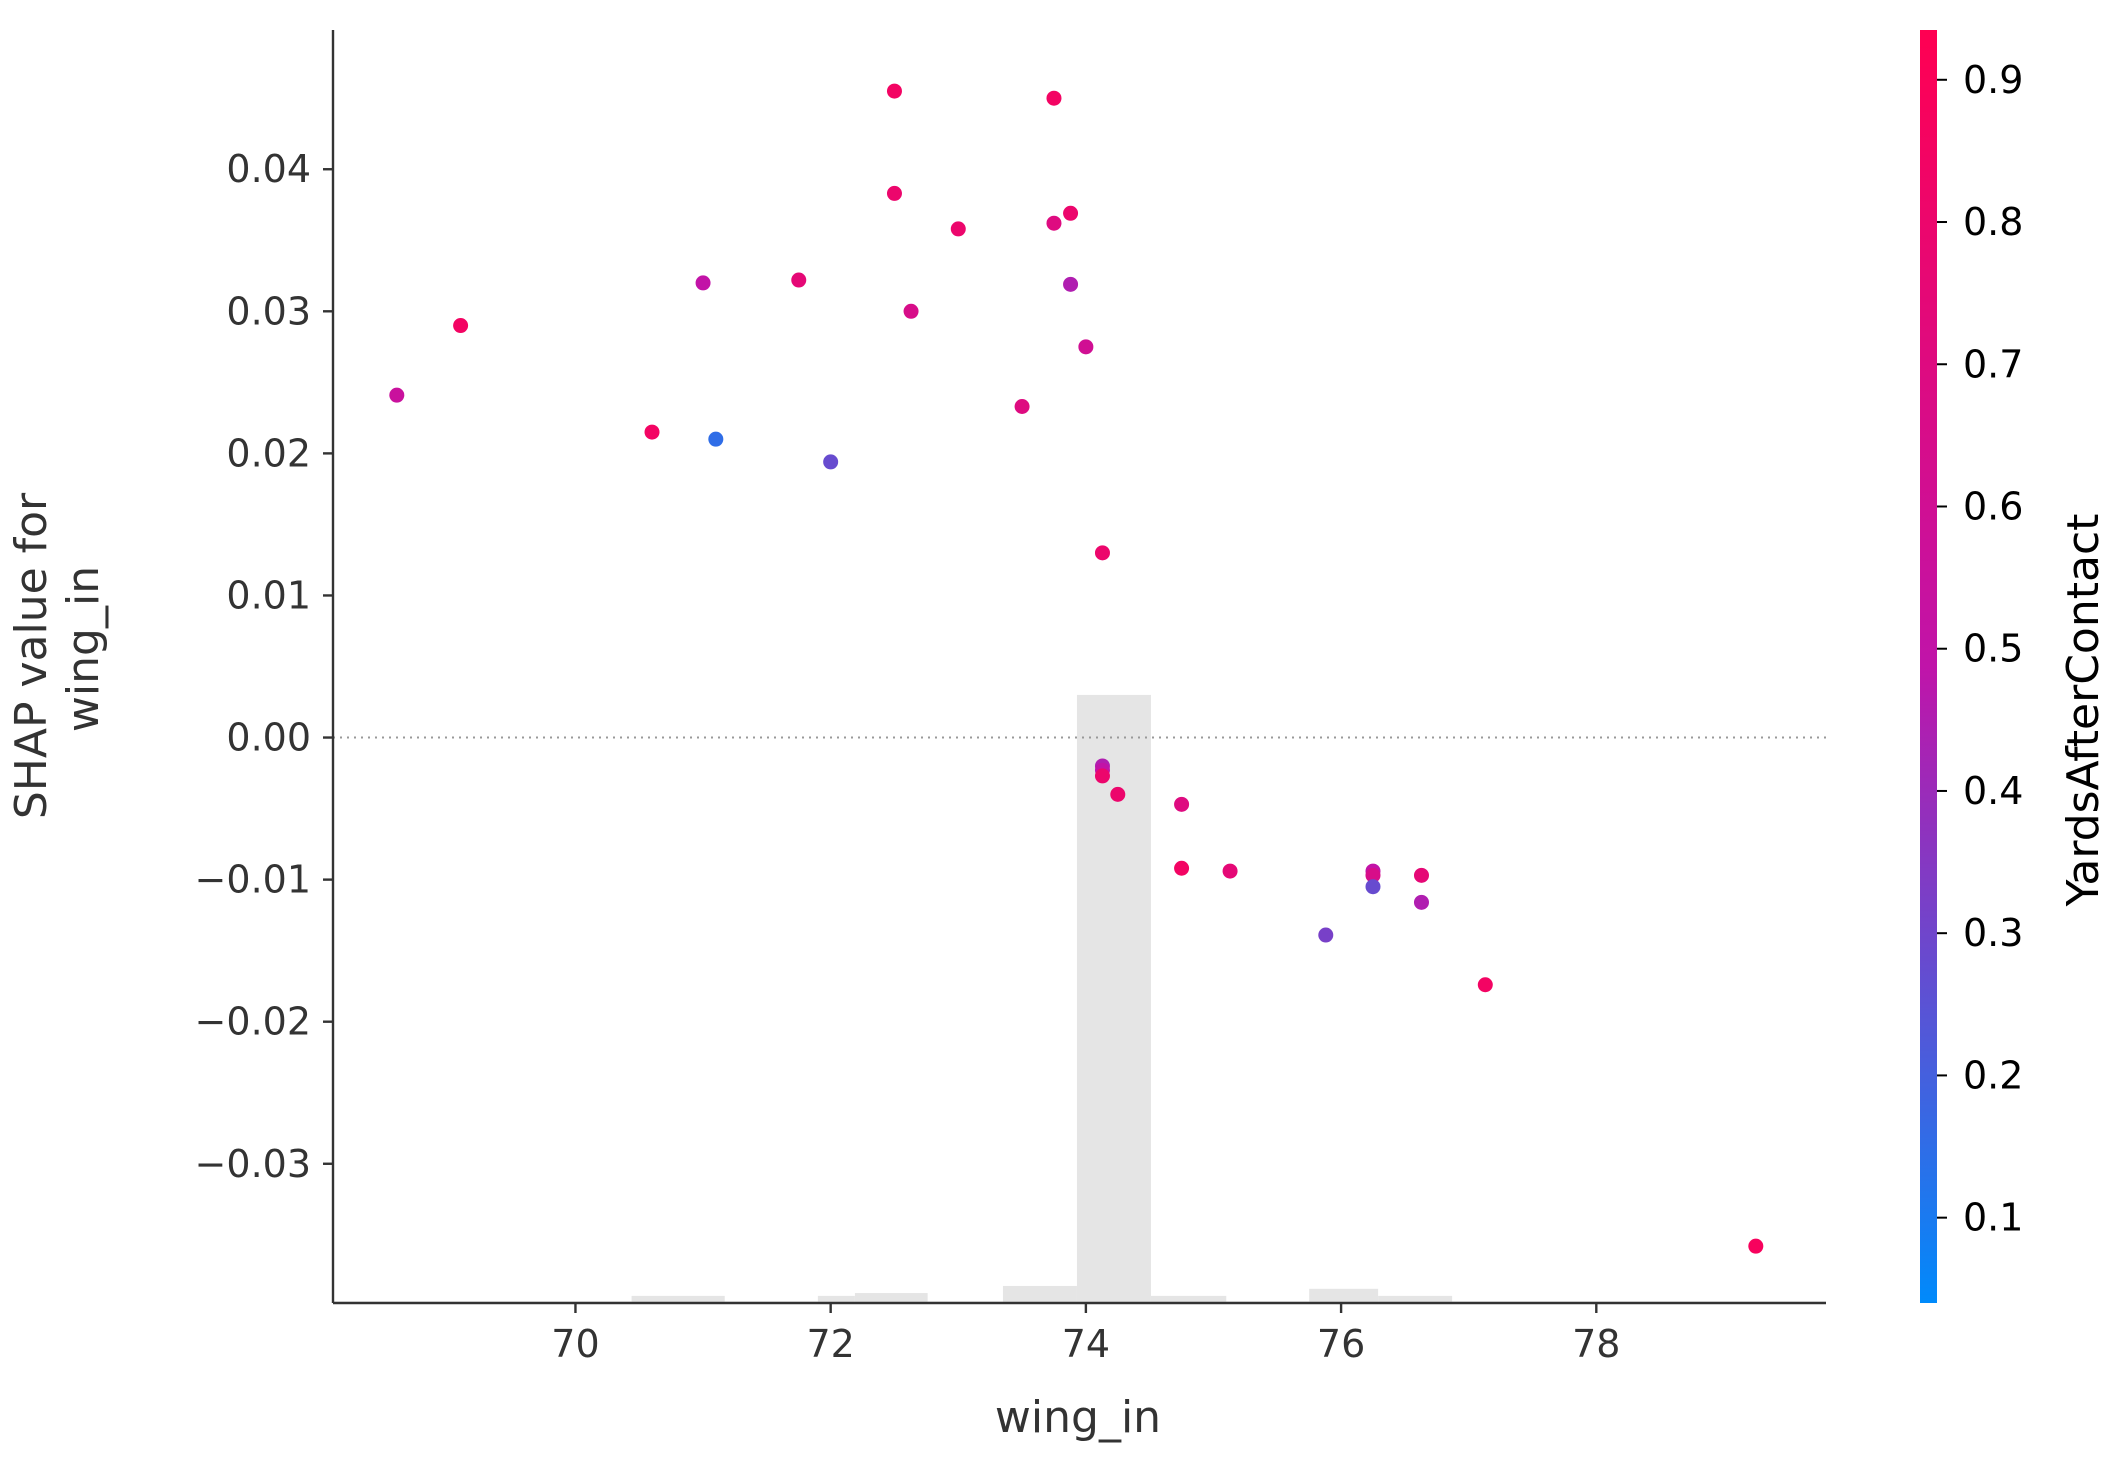 The image size is (2125, 1469). I want to click on colorbar-gradient, so click(1928, 666).